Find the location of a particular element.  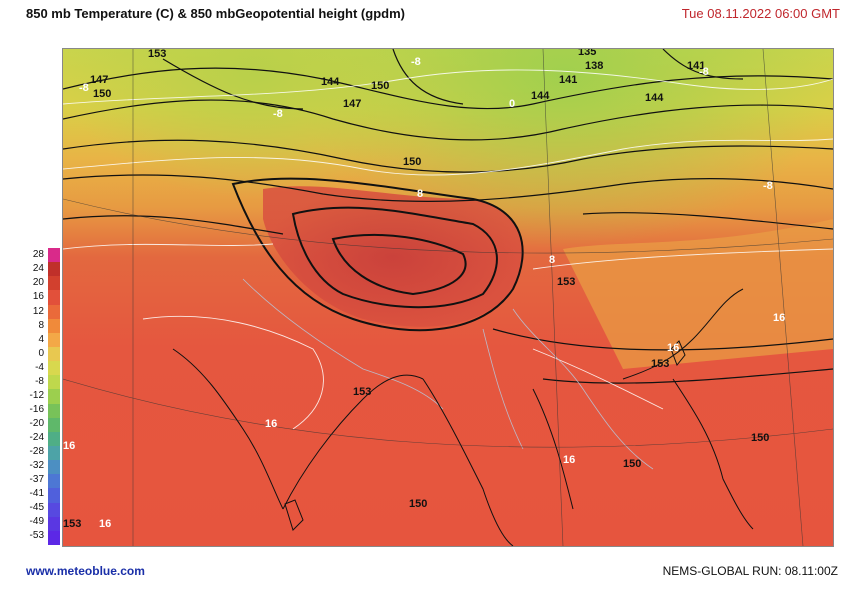

plateau-contours is located at coordinates (377, 254).